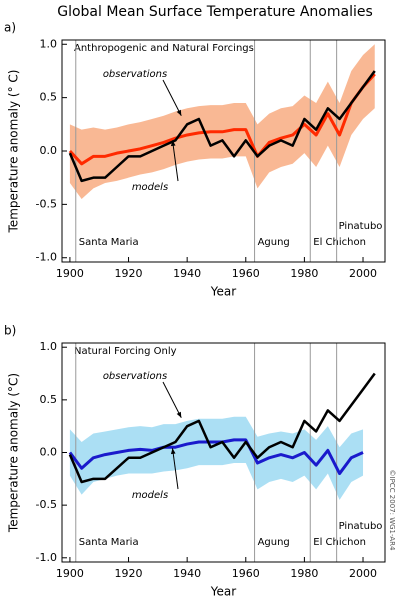  Describe the element at coordinates (14, 152) in the screenshot. I see `y-axis-label: Temperature anomaly (° C)` at that location.